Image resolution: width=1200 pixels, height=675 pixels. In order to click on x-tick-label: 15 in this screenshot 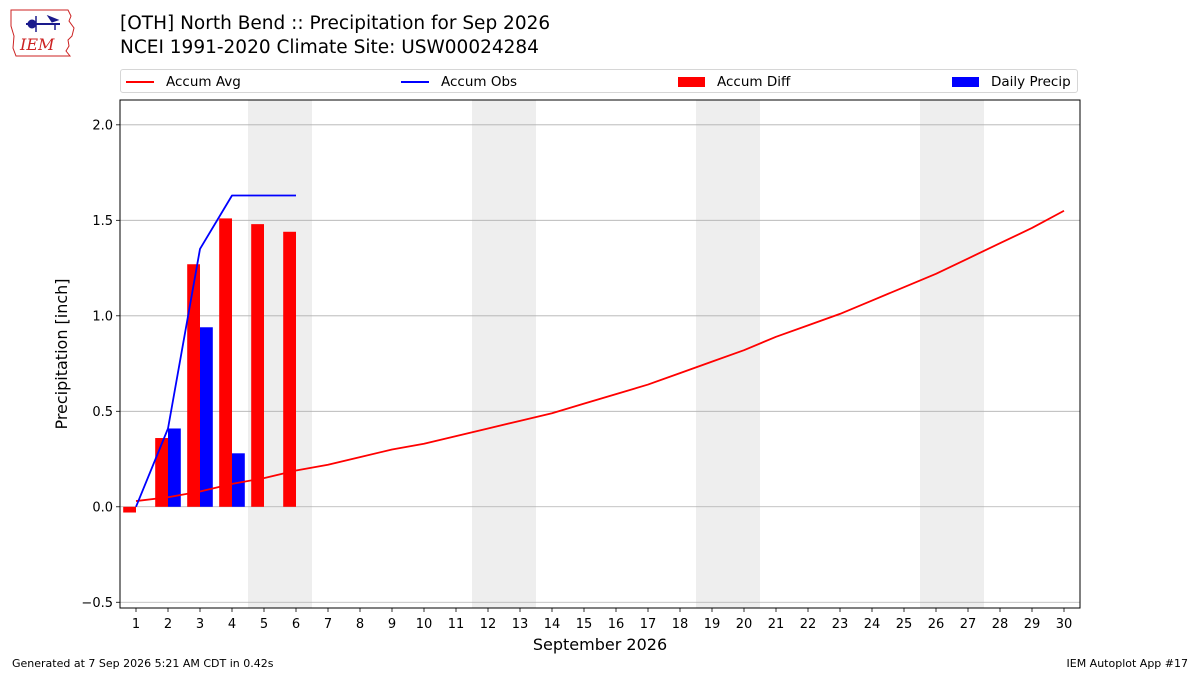, I will do `click(584, 624)`.